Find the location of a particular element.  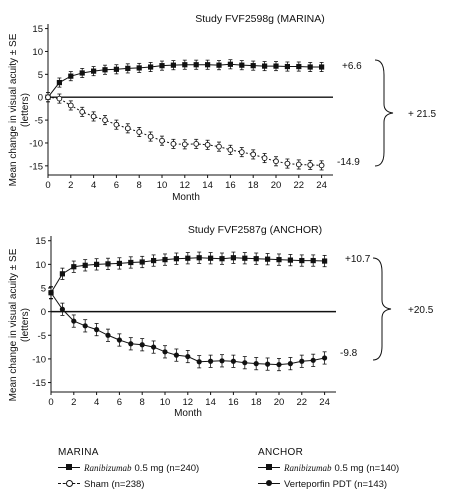

end-label-ranibizumab: +6.6 is located at coordinates (352, 66).